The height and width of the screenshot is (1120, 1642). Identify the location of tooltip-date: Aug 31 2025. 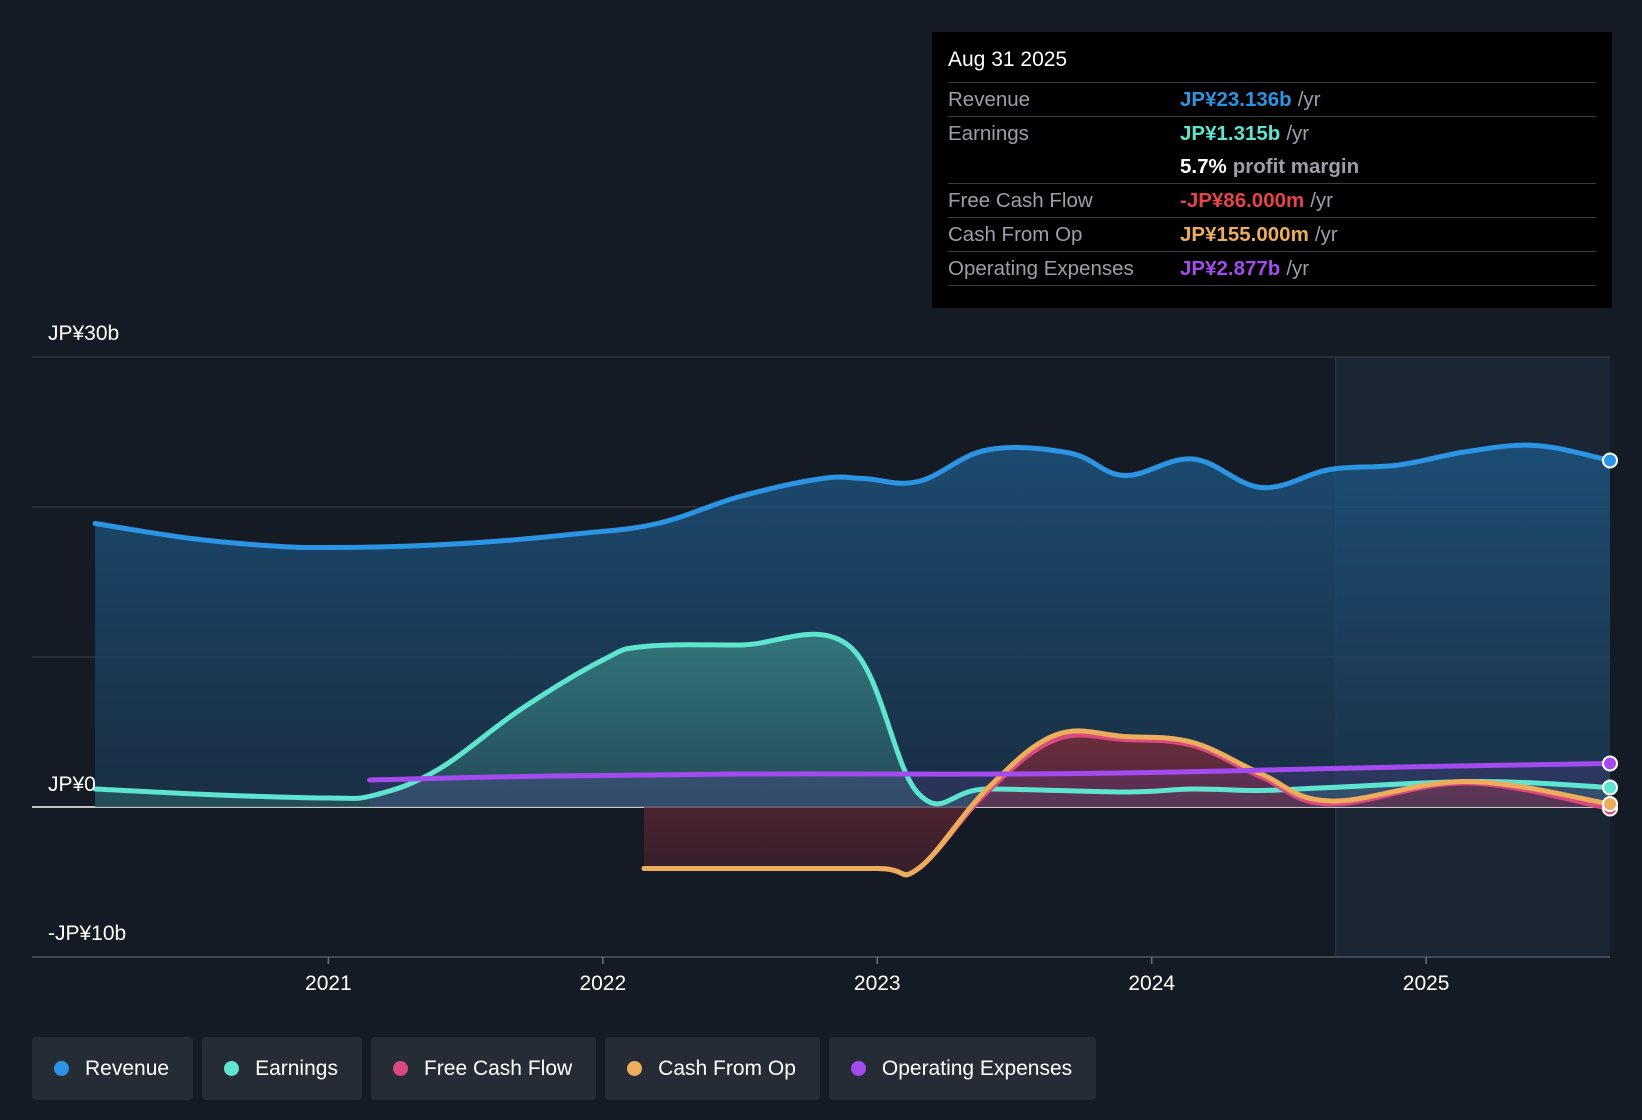
(1272, 64).